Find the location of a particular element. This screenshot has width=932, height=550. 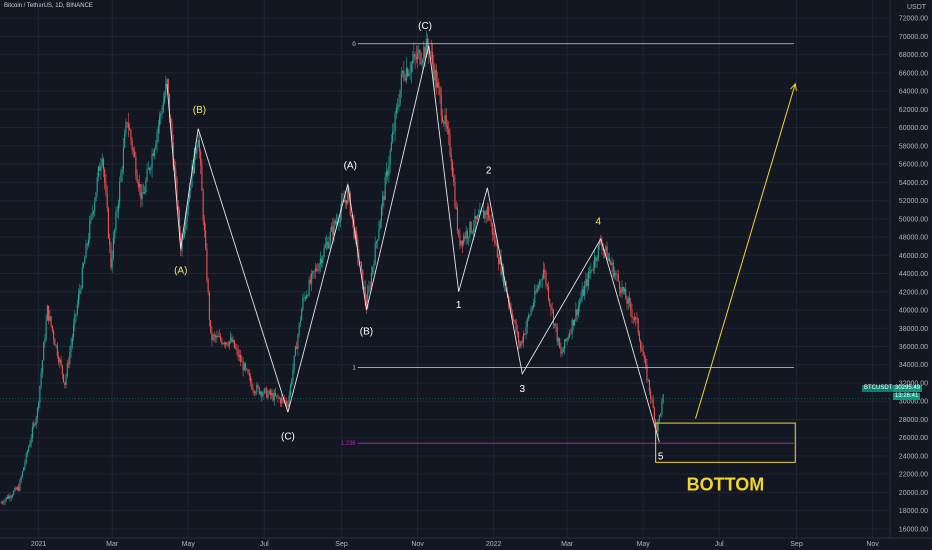

y-tick-label: 40000.00 is located at coordinates (913, 311).